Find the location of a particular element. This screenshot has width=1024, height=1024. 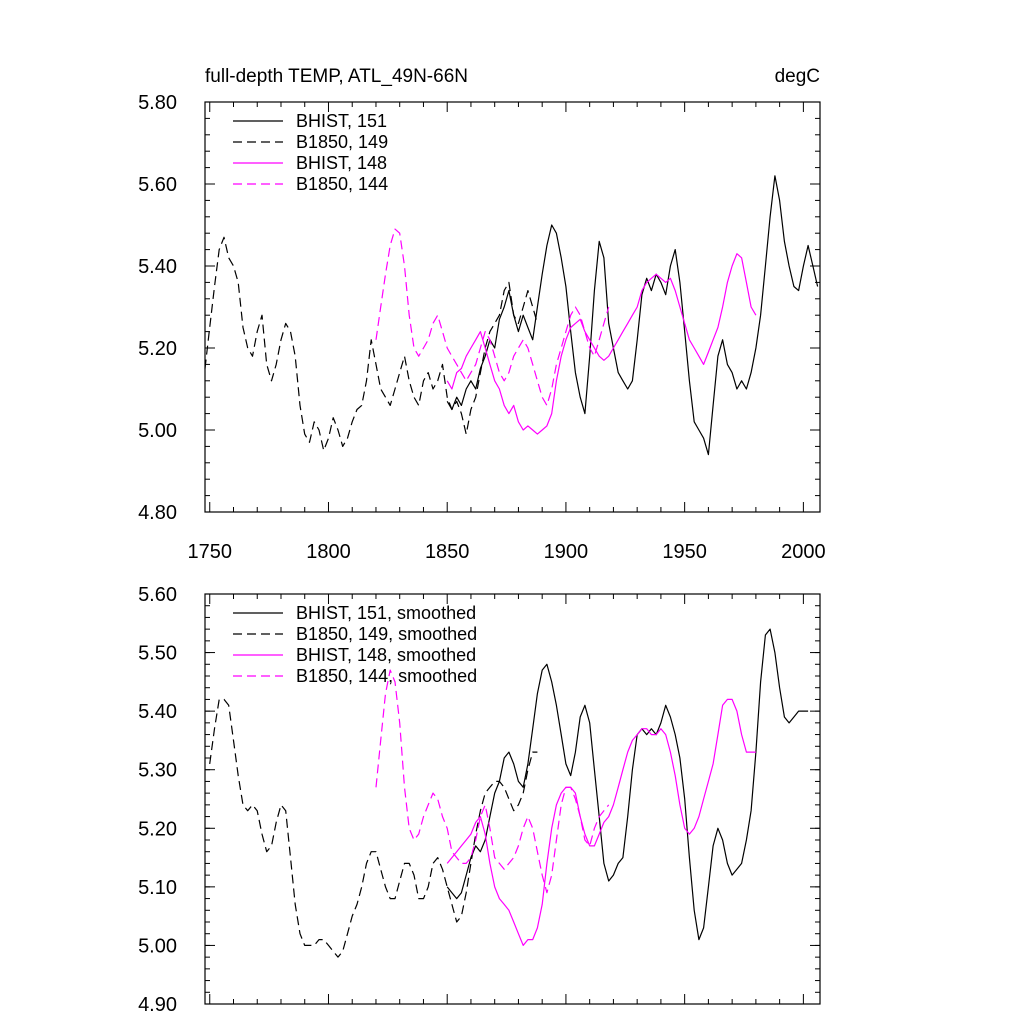

x-tick-label: 1800 is located at coordinates (328, 552).